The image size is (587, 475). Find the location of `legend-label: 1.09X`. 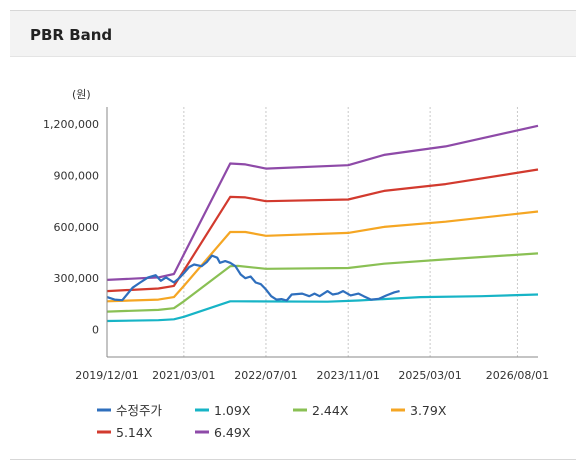

legend-label: 1.09X is located at coordinates (232, 410).